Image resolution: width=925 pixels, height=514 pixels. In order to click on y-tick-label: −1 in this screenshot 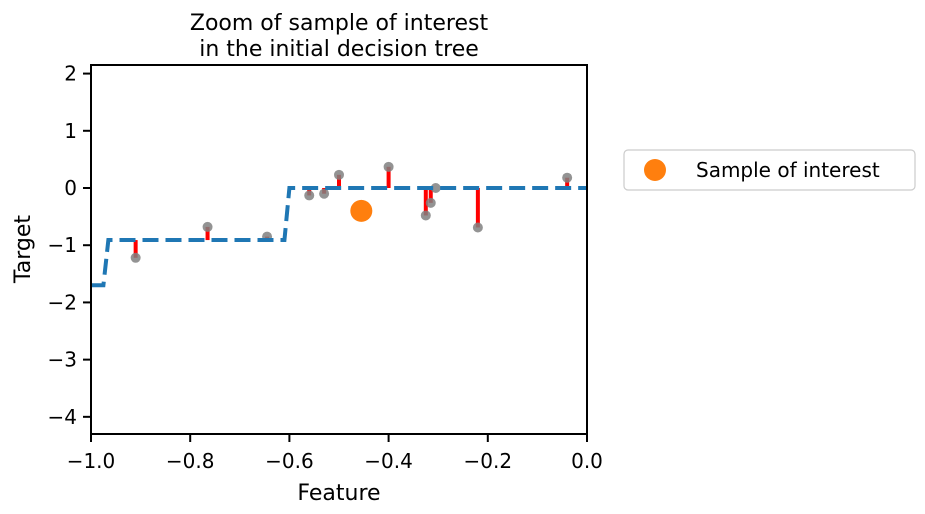, I will do `click(62, 245)`.